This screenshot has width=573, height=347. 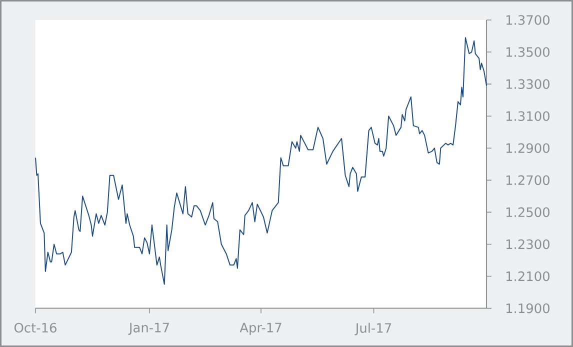 I want to click on y-tick-label: 1.3700, so click(x=528, y=20).